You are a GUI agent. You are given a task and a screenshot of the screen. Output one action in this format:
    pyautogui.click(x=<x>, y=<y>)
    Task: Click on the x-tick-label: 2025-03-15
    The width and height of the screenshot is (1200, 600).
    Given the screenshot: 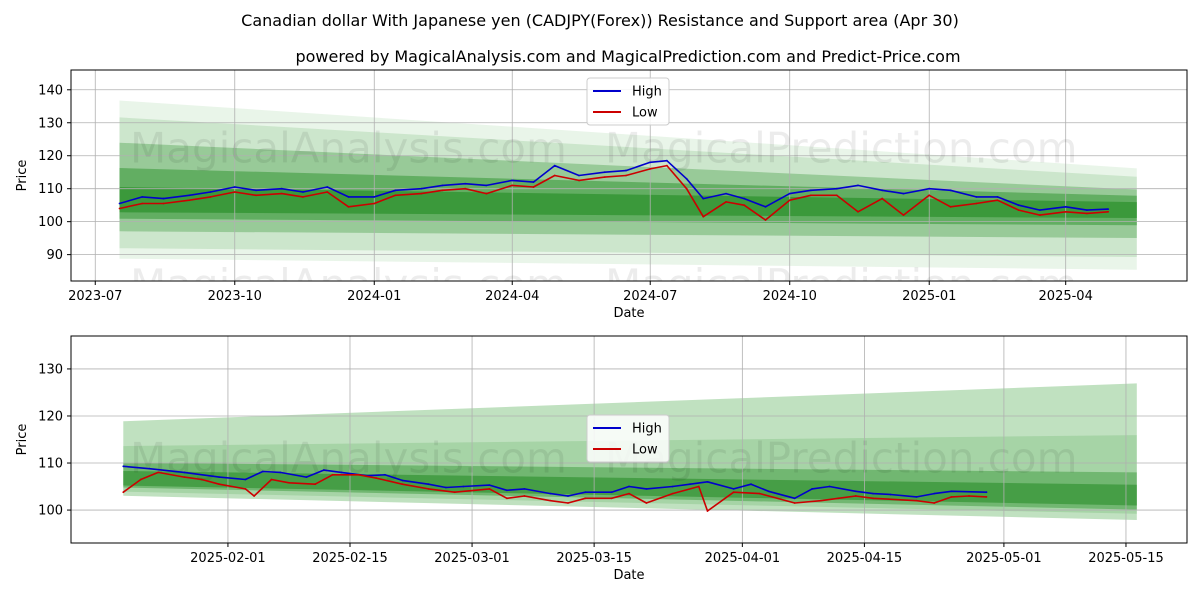 What is the action you would take?
    pyautogui.click(x=594, y=558)
    